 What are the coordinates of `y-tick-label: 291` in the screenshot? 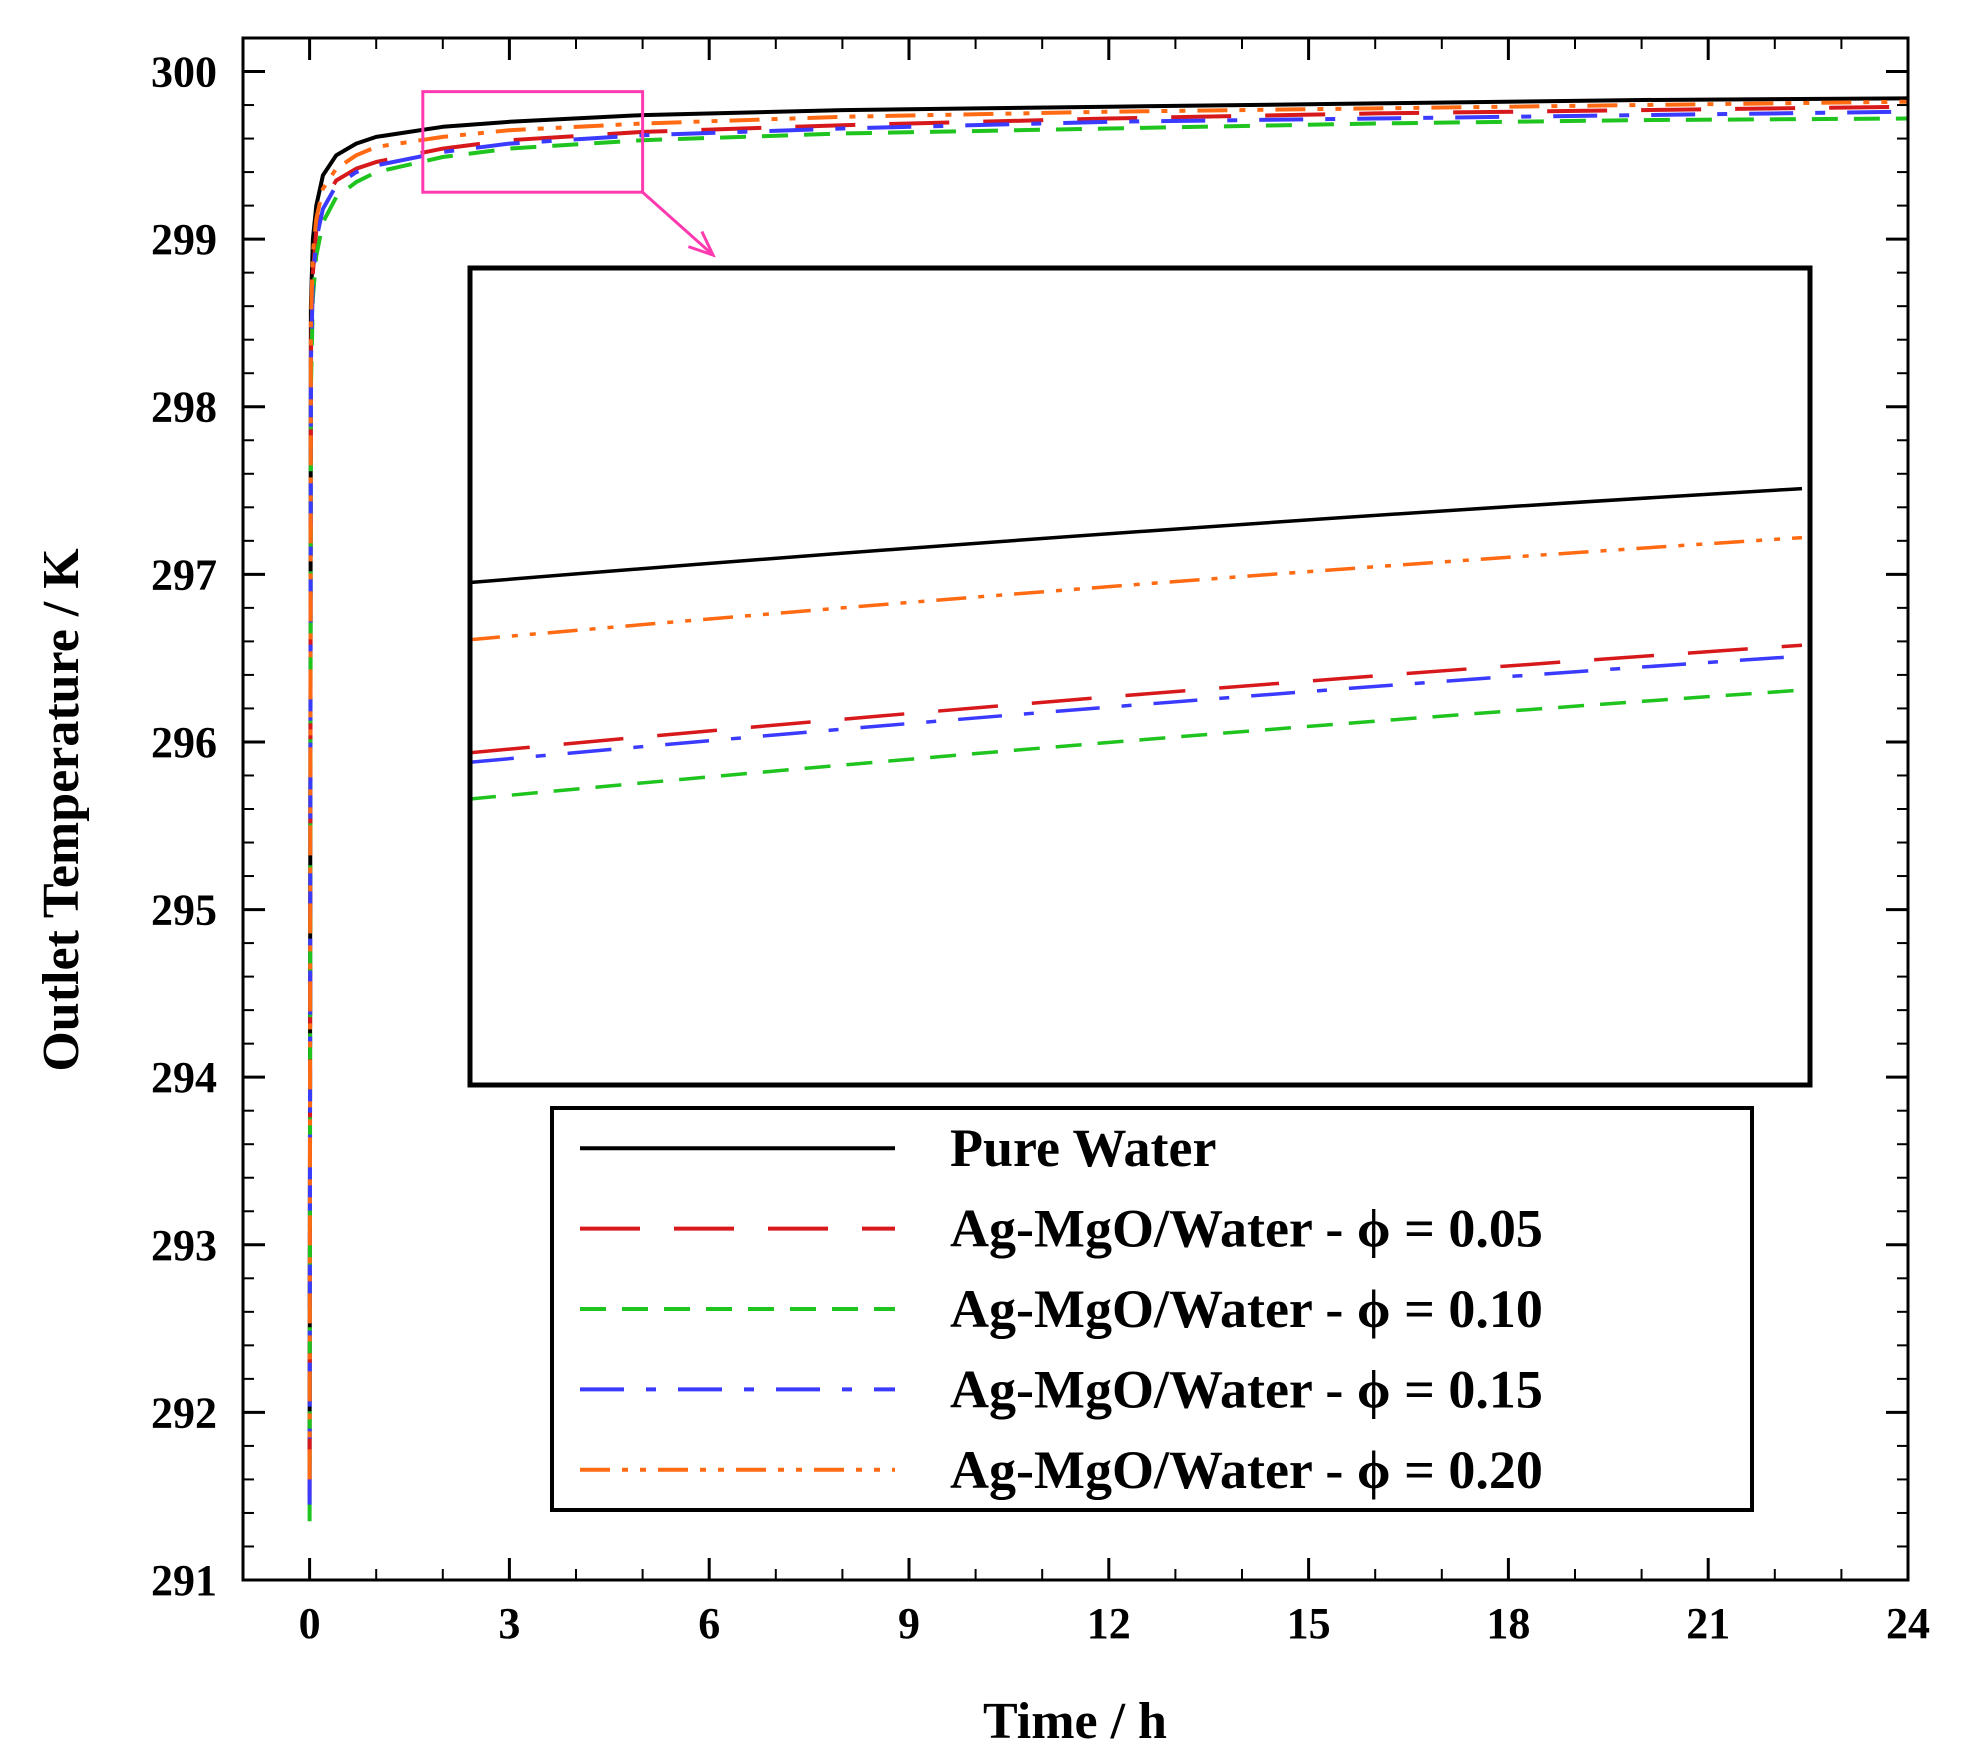 It's located at (184, 1580).